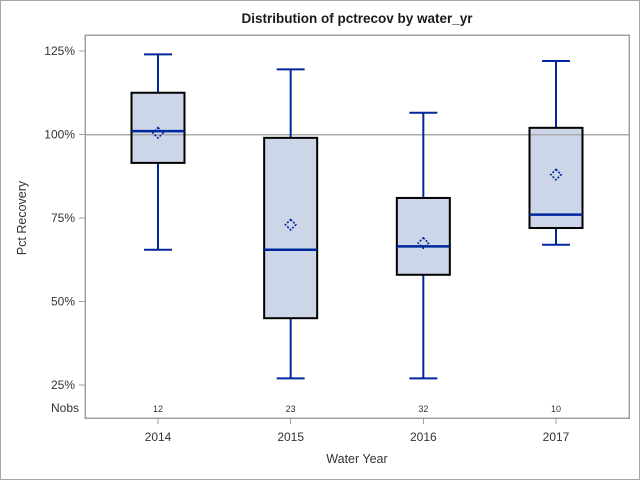 The height and width of the screenshot is (480, 640). Describe the element at coordinates (423, 409) in the screenshot. I see `nobs-value-2016: 32` at that location.